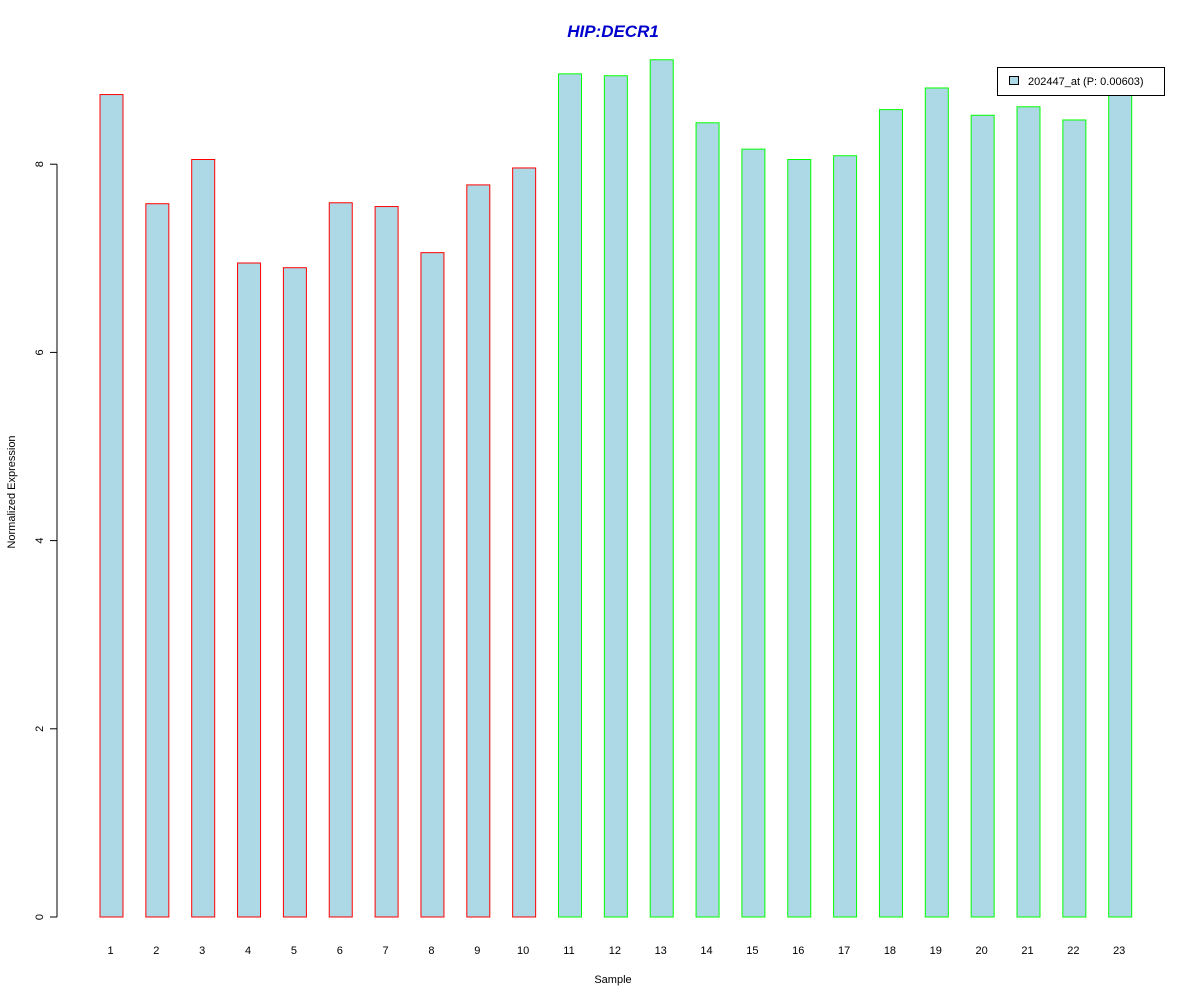  What do you see at coordinates (752, 951) in the screenshot?
I see `x-tick-label: 15` at bounding box center [752, 951].